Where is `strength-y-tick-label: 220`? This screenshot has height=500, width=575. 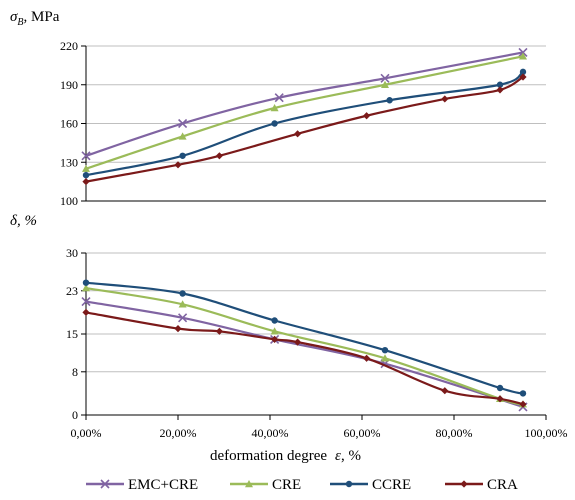 strength-y-tick-label: 220 is located at coordinates (69, 46).